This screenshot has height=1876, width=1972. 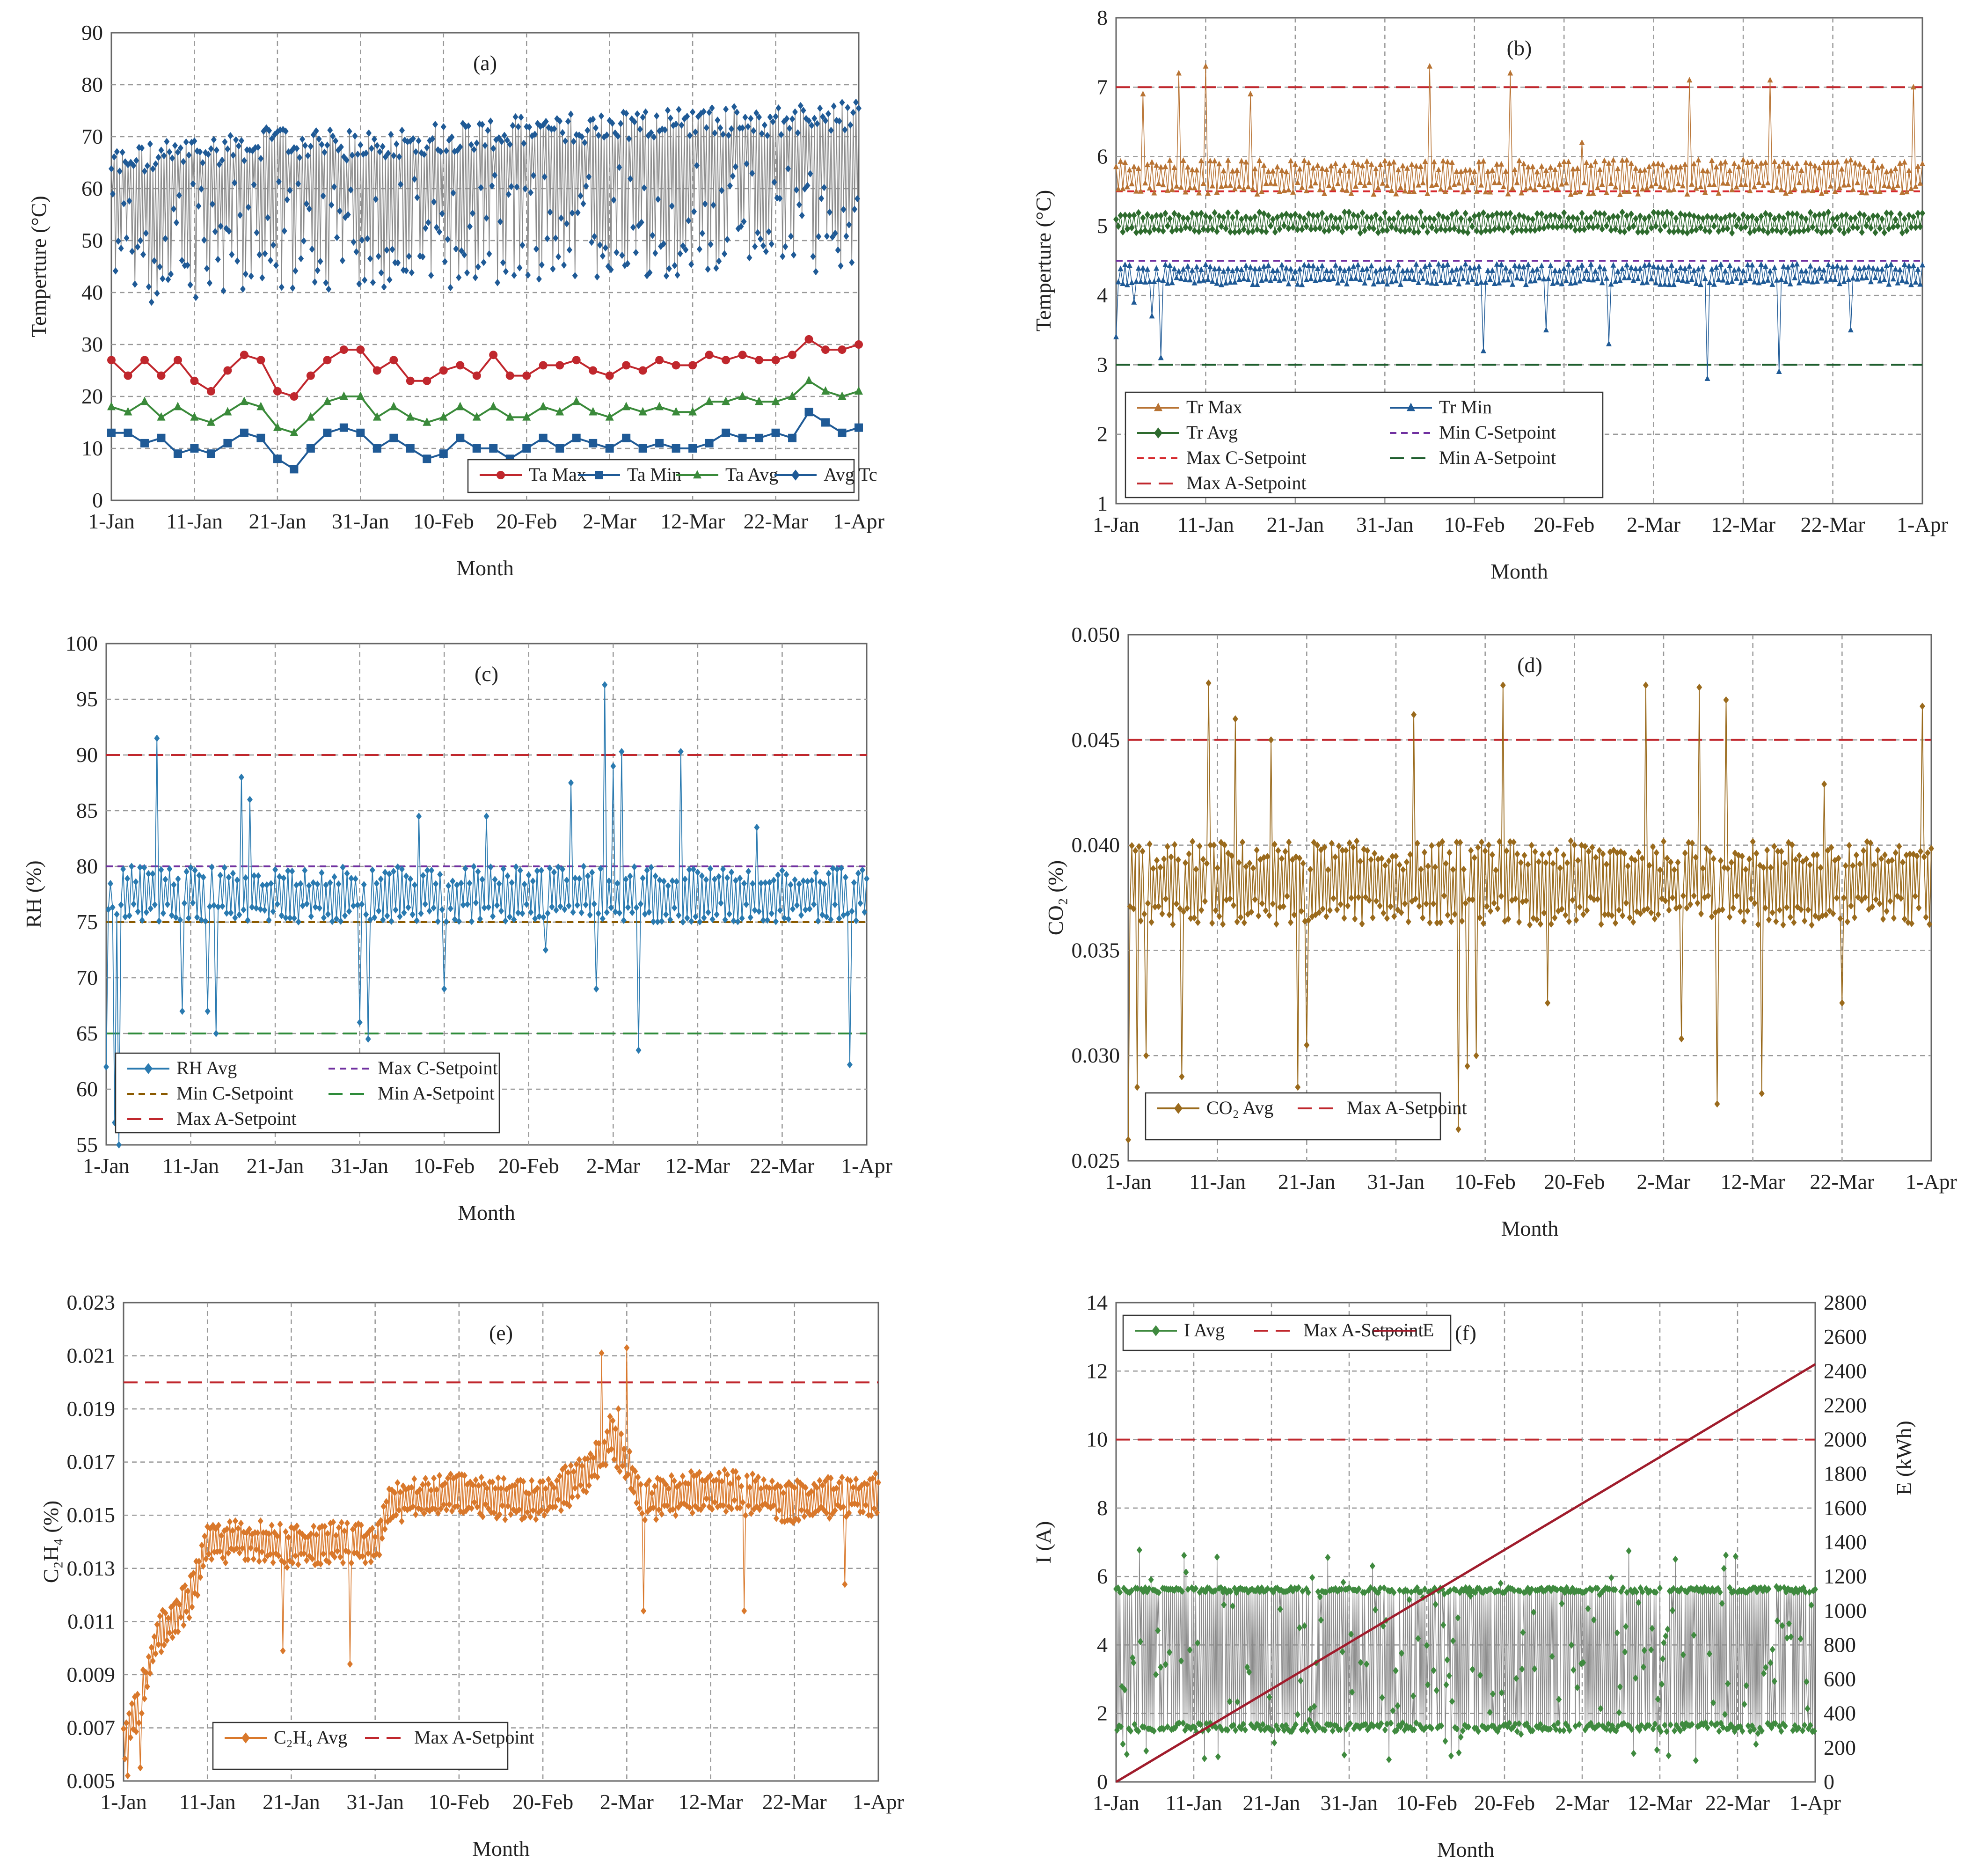 What do you see at coordinates (92, 188) in the screenshot?
I see `y-tick-label: 60` at bounding box center [92, 188].